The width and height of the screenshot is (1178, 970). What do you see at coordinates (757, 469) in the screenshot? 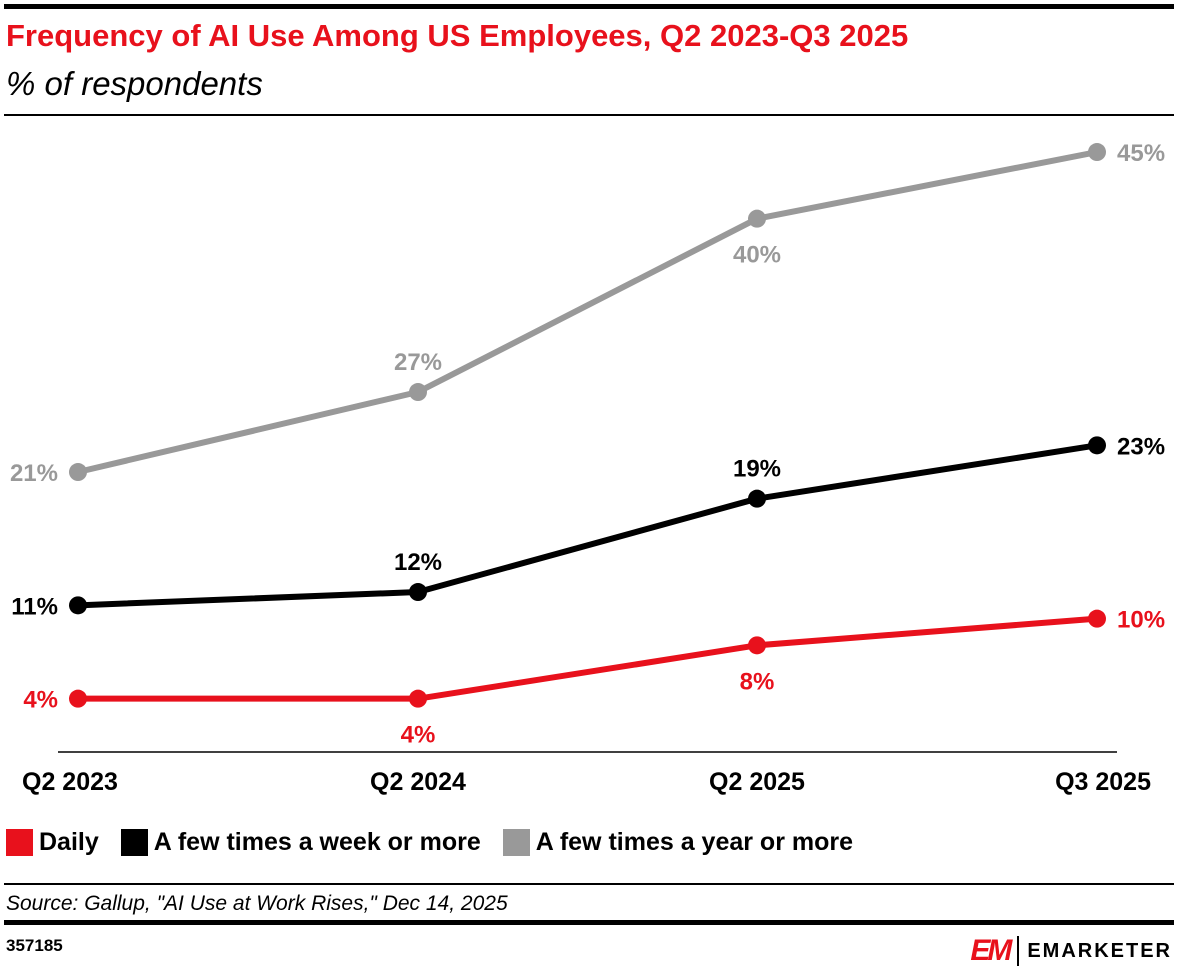
I see `data-label: 19%` at bounding box center [757, 469].